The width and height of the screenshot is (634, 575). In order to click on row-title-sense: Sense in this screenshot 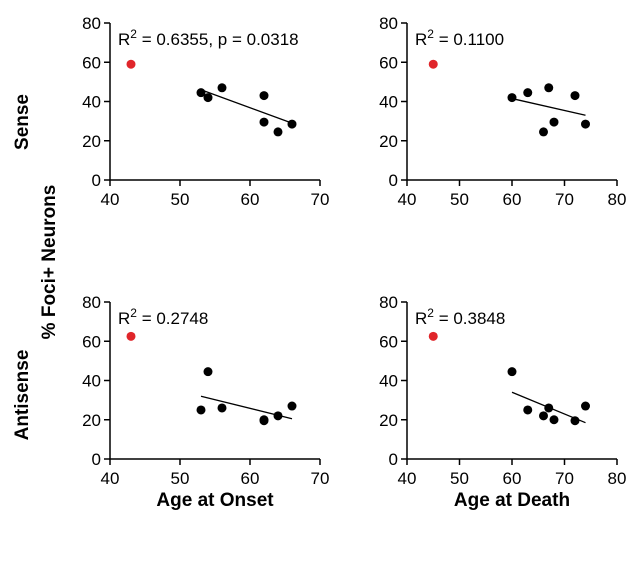, I will do `click(22, 122)`.